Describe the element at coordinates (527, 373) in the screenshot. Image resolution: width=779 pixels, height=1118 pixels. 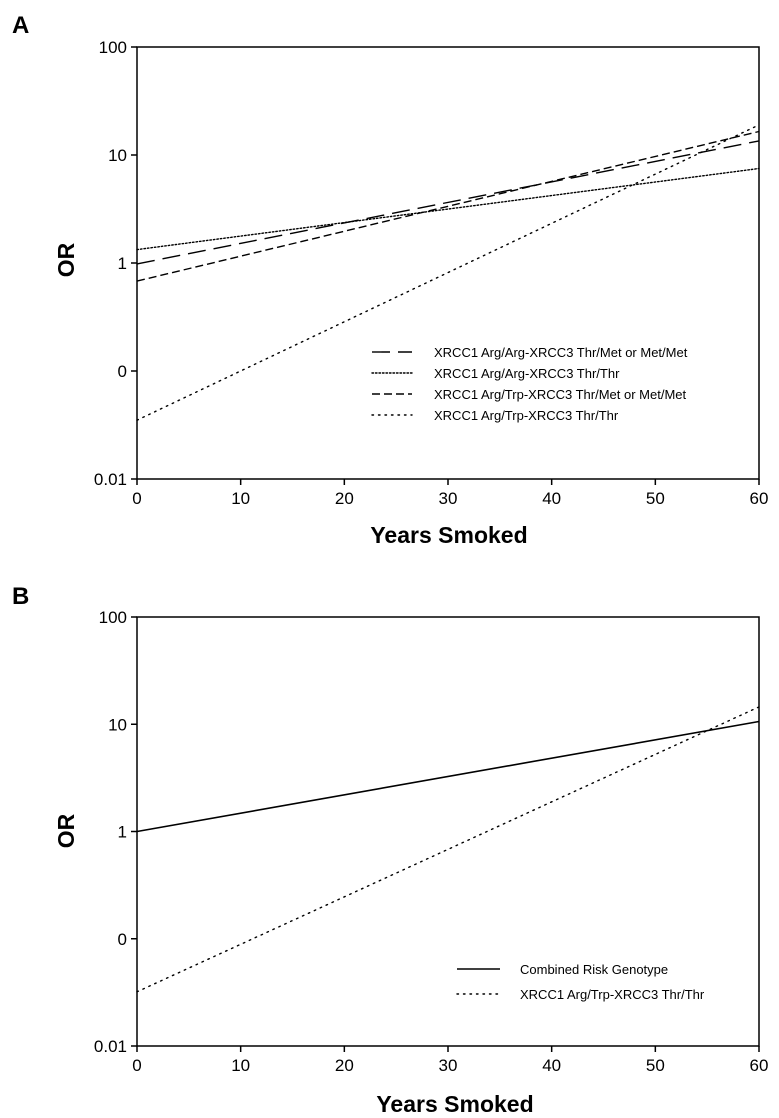
I see `legend-label: XRCC1 Arg/Arg-XRCC3 Thr/Thr` at that location.